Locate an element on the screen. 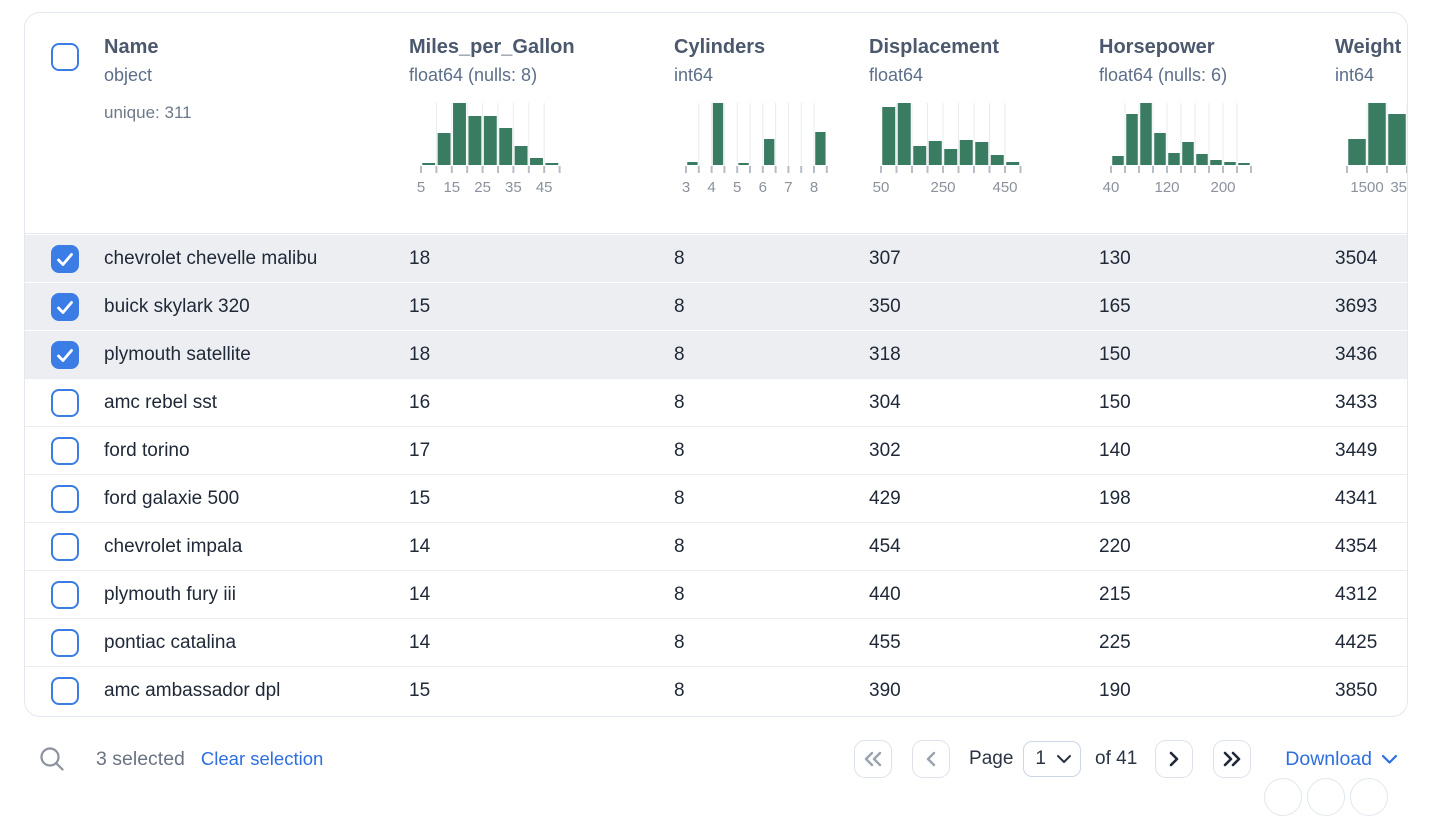  cell-name: ford galaxie 500 is located at coordinates (172, 498).